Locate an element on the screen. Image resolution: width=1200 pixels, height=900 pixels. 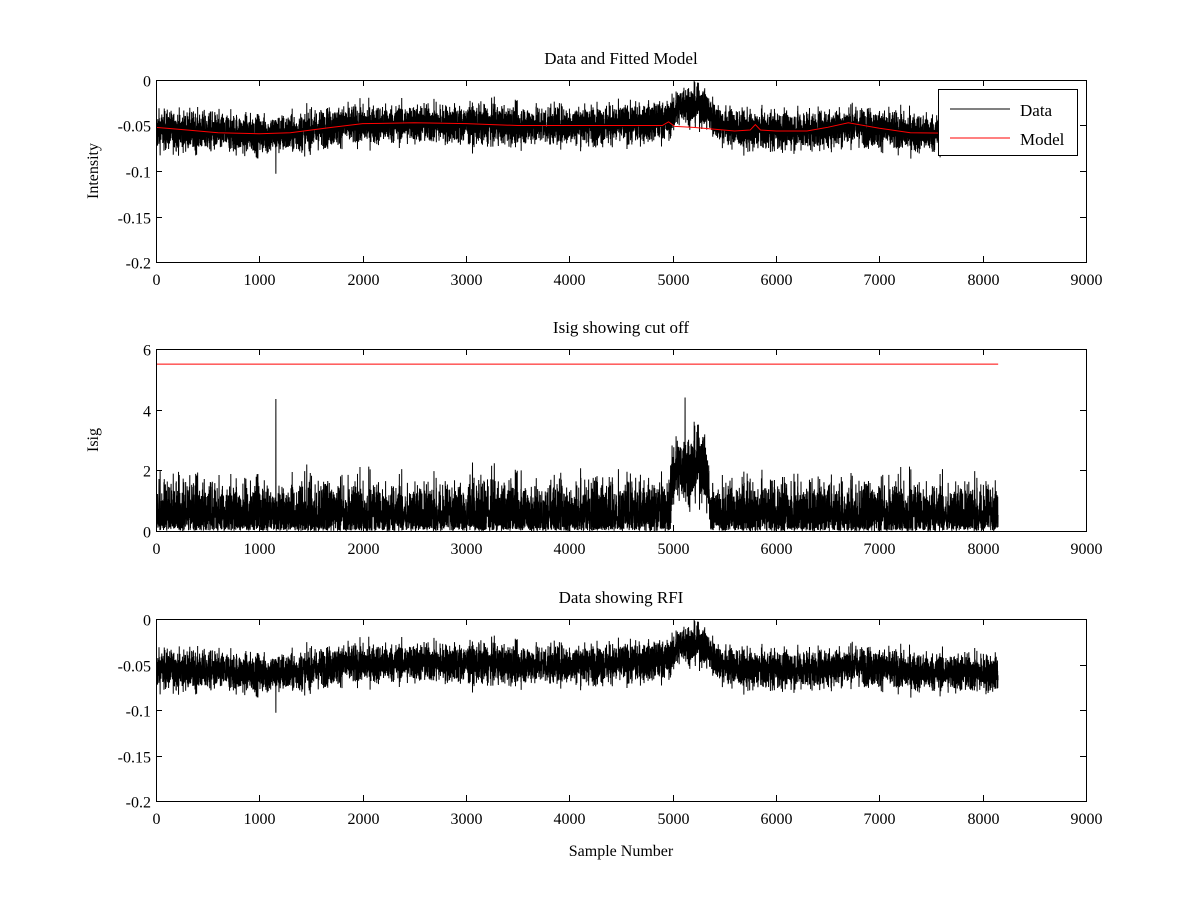
y-tick-label: 2 is located at coordinates (147, 472).